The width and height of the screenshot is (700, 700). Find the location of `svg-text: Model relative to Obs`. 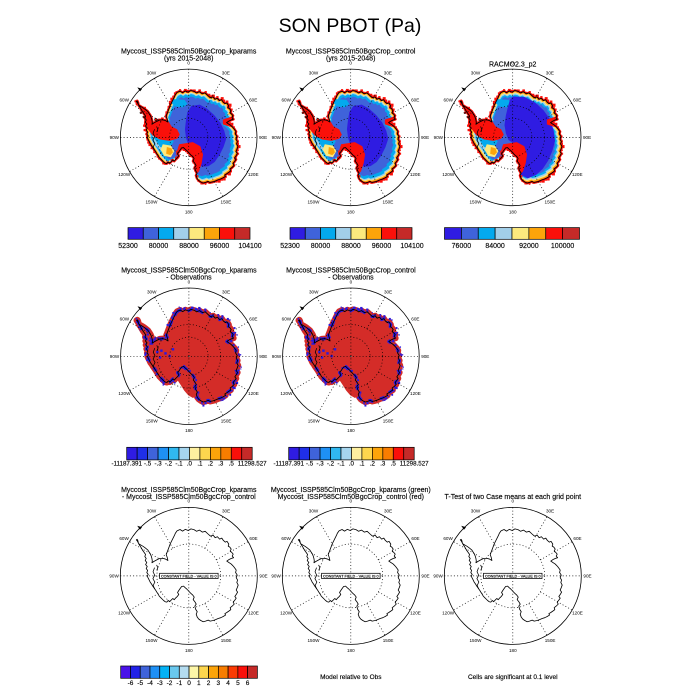

svg-text: Model relative to Obs is located at coordinates (351, 677).